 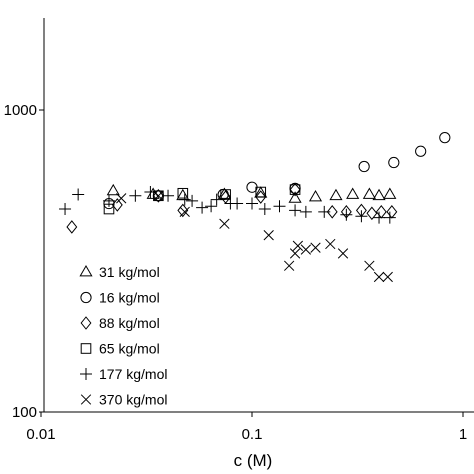 What do you see at coordinates (86, 348) in the screenshot?
I see `legend-marker-square` at bounding box center [86, 348].